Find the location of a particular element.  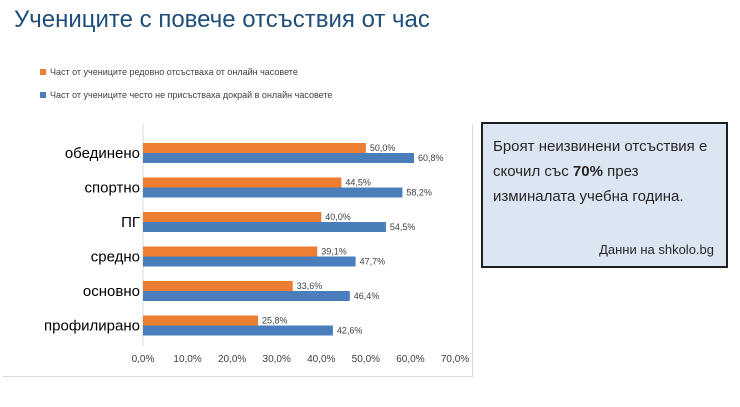

data-label: 50,0% is located at coordinates (383, 148).